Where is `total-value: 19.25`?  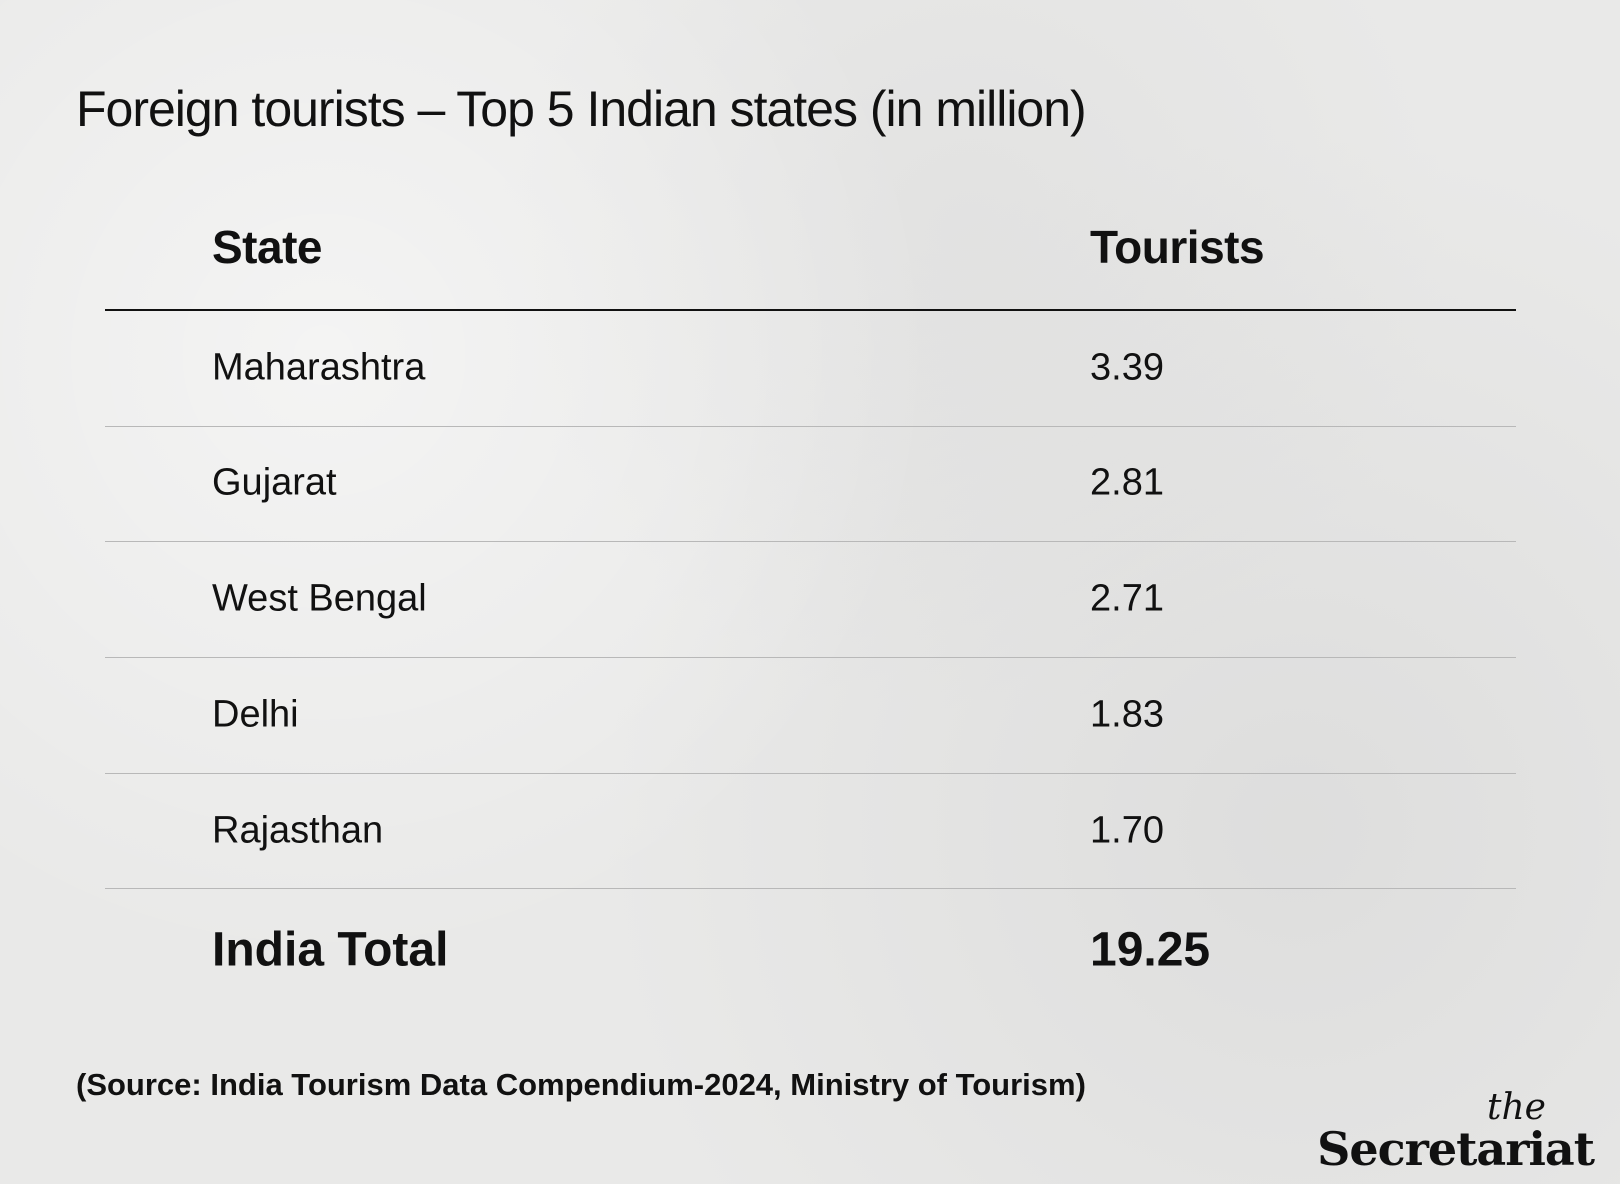 total-value: 19.25 is located at coordinates (1150, 950).